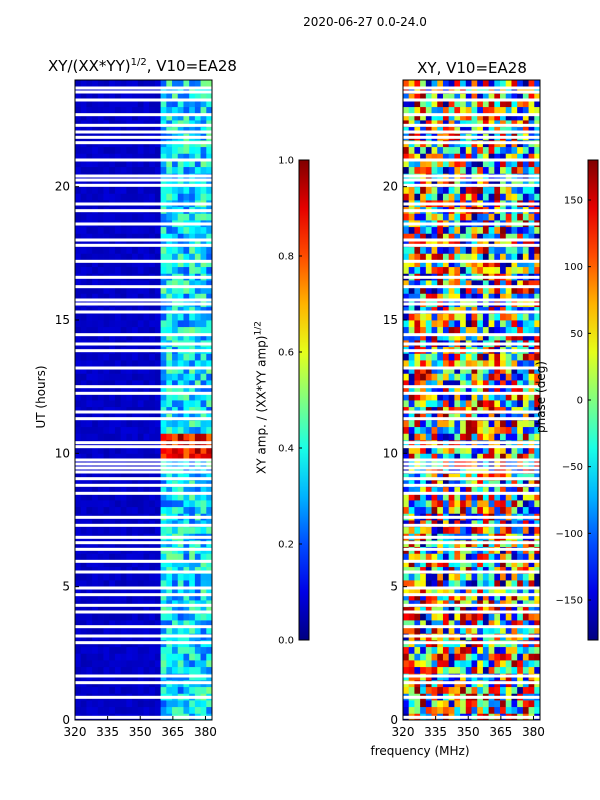 The height and width of the screenshot is (800, 600). What do you see at coordinates (580, 401) in the screenshot?
I see `right-colorbar-tick-label: 0` at bounding box center [580, 401].